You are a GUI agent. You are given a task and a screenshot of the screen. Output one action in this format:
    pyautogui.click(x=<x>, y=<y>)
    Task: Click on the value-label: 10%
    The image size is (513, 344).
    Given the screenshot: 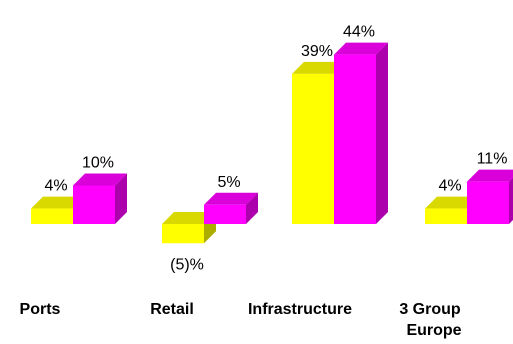 What is the action you would take?
    pyautogui.click(x=98, y=163)
    